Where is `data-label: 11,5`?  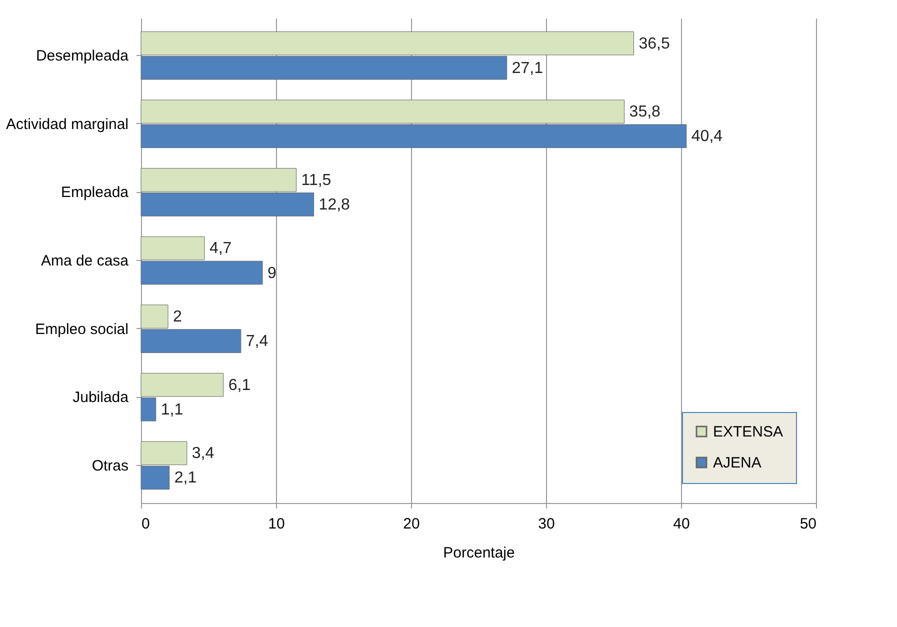
data-label: 11,5 is located at coordinates (316, 180).